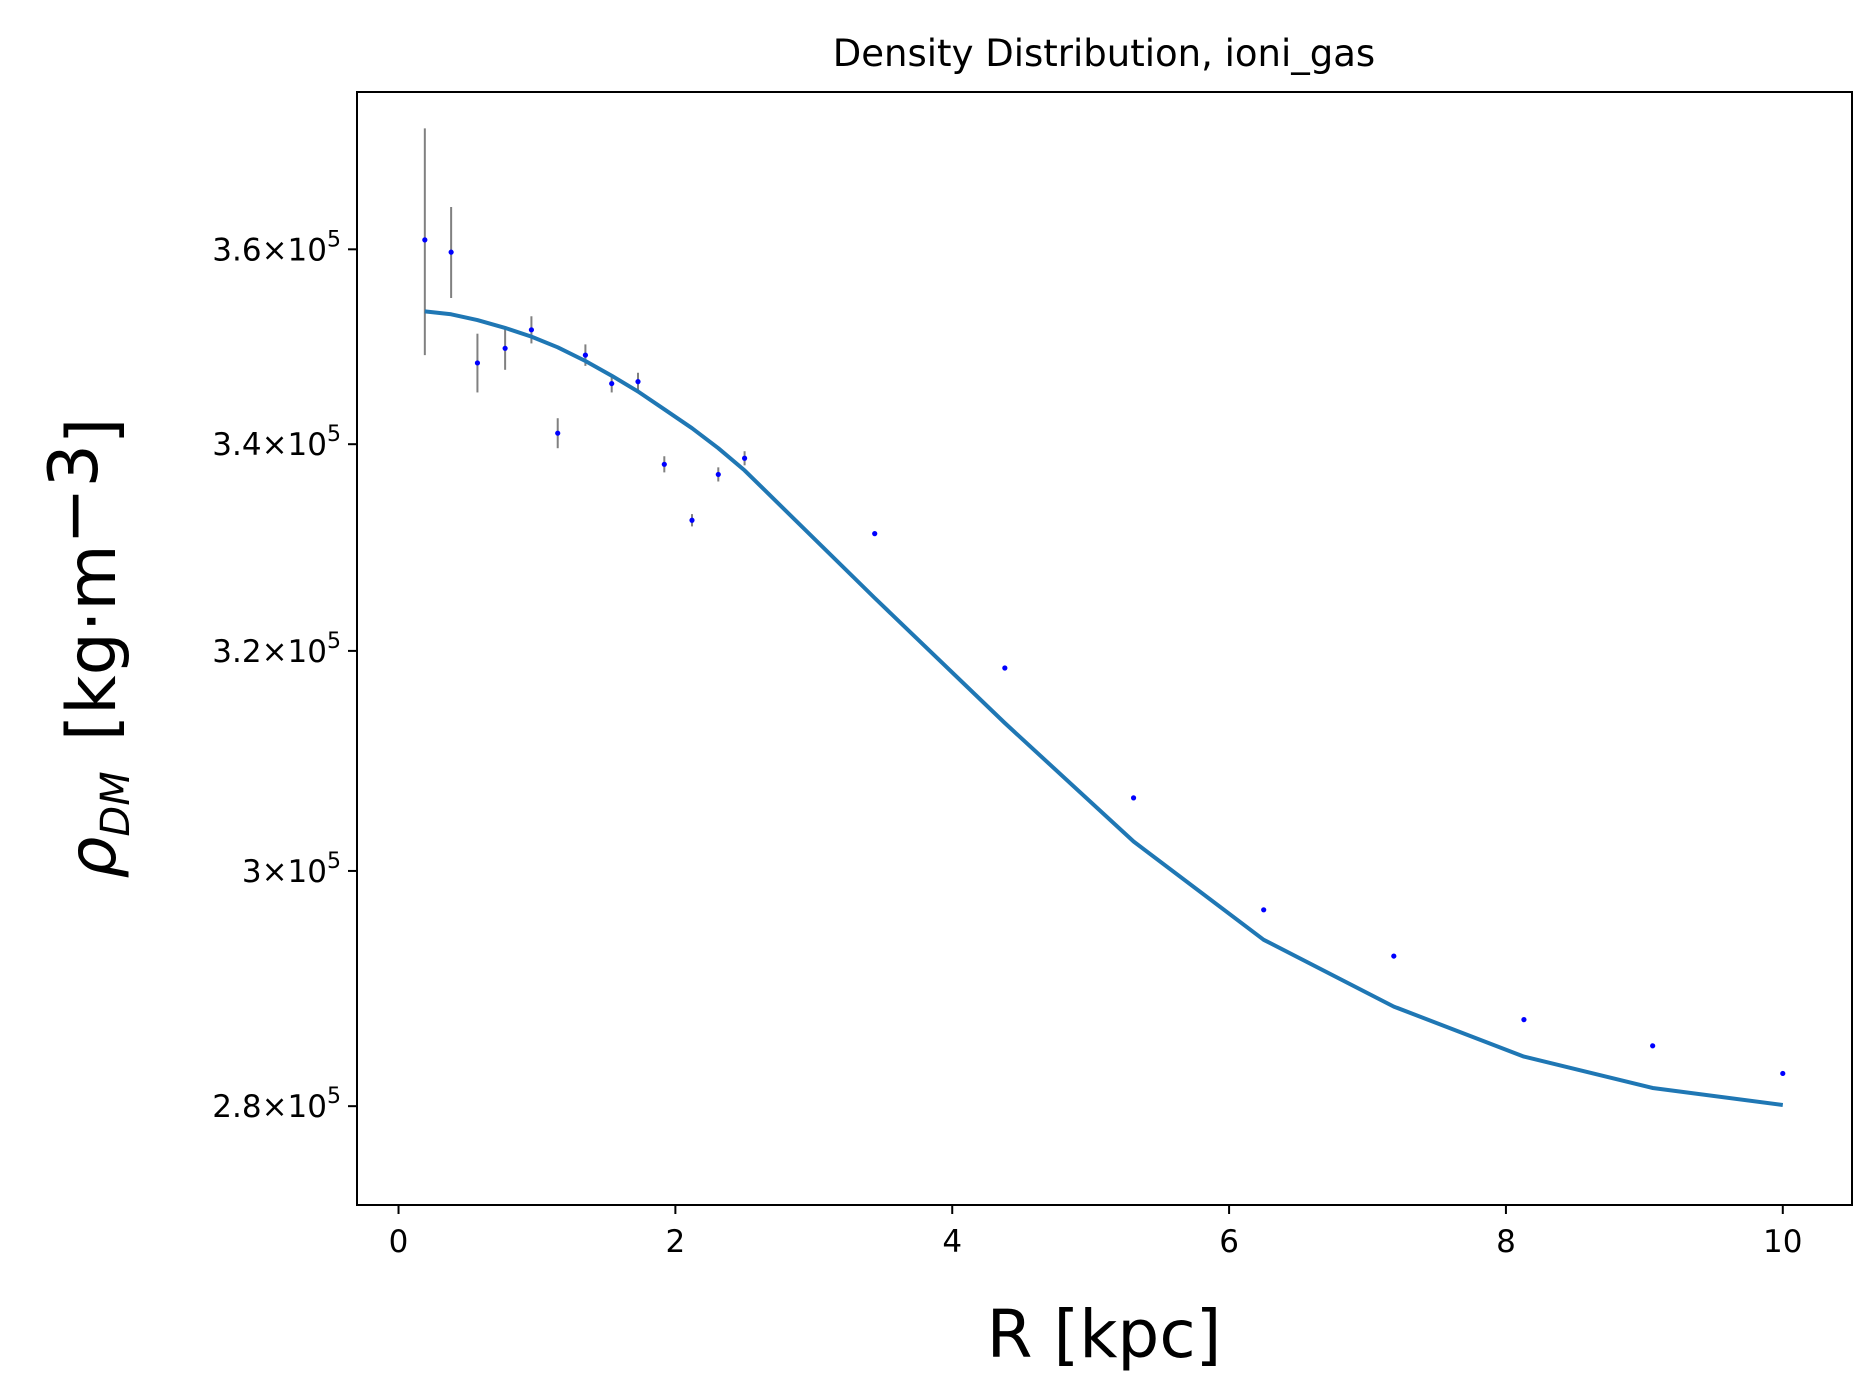  Describe the element at coordinates (1782, 1242) in the screenshot. I see `x-tick-label: 10` at that location.